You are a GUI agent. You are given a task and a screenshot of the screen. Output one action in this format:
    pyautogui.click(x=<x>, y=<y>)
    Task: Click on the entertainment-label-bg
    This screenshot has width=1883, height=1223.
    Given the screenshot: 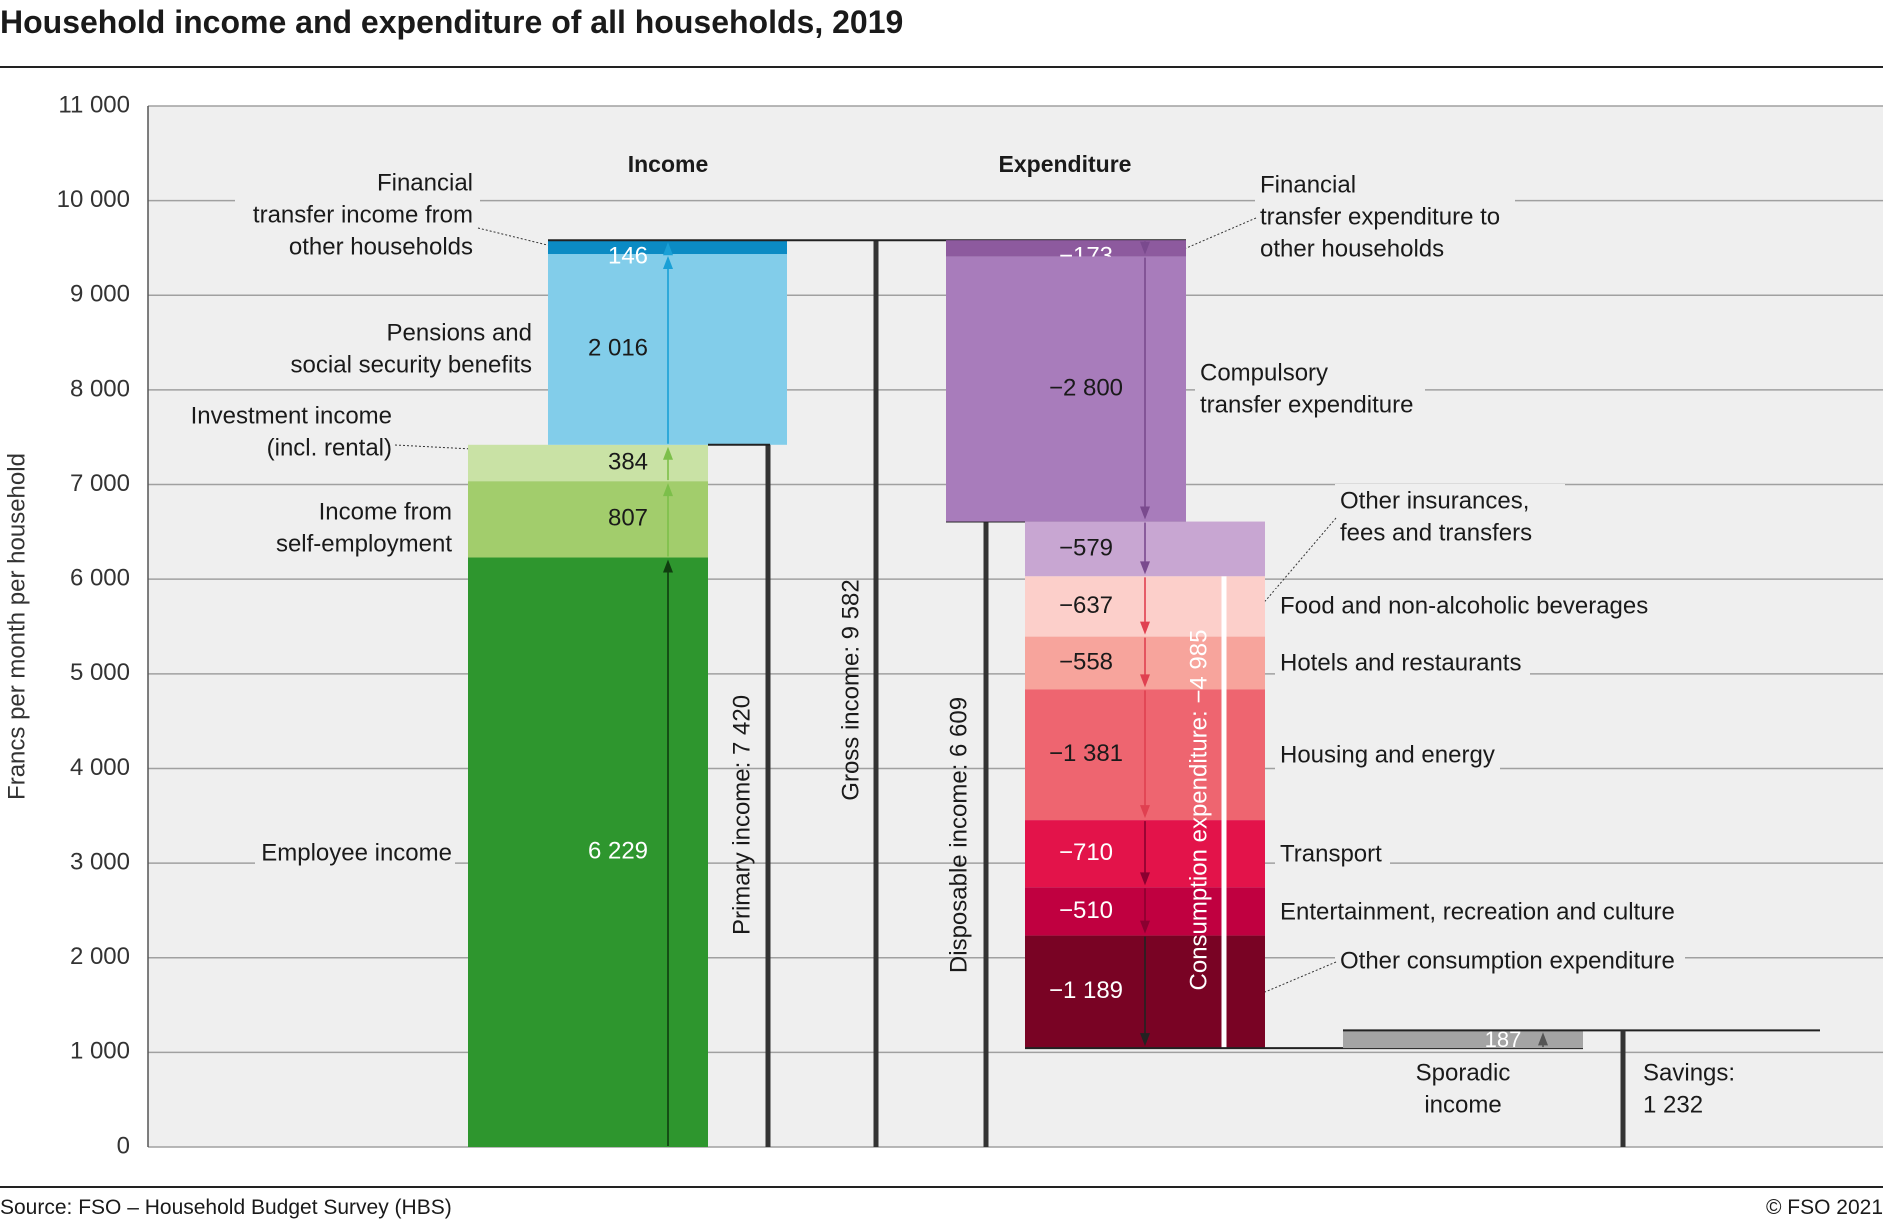 What is the action you would take?
    pyautogui.click(x=1480, y=913)
    